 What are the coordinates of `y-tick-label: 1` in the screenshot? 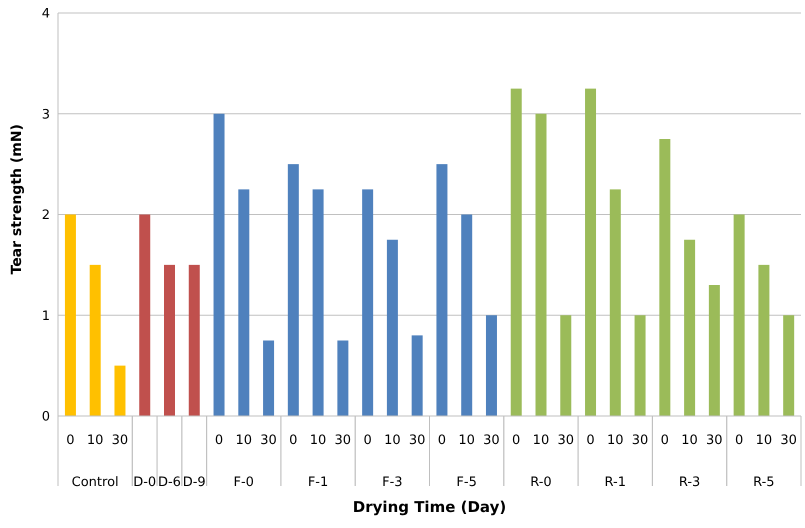 It's located at (46, 316).